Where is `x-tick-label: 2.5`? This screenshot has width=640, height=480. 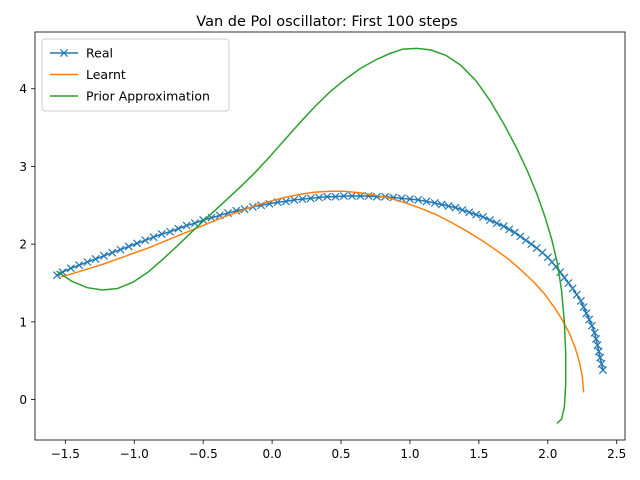
x-tick-label: 2.5 is located at coordinates (616, 454).